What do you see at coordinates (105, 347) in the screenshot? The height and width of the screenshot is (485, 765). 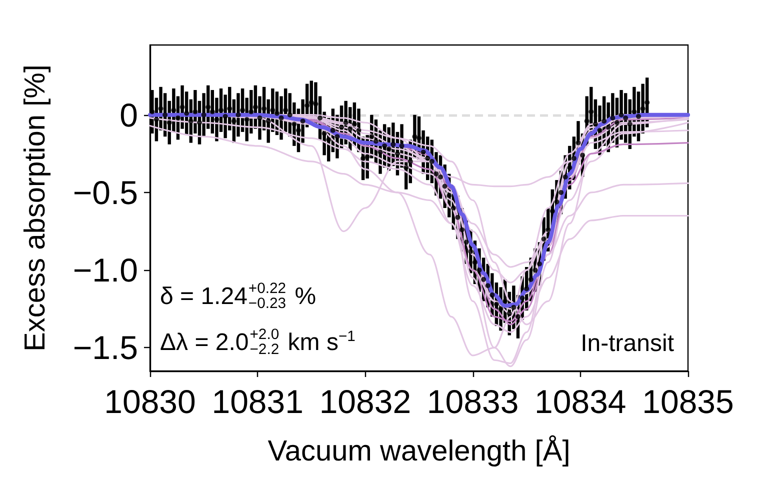 I see `y-tick-label: −1.5` at bounding box center [105, 347].